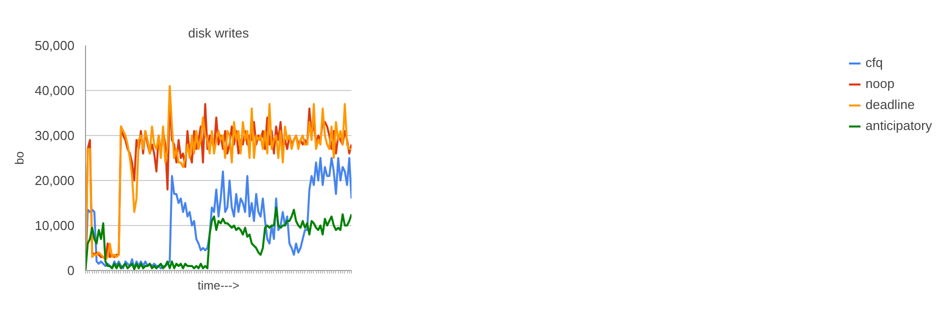 The image size is (942, 320). I want to click on y-tick-label: 30,000, so click(54, 135).